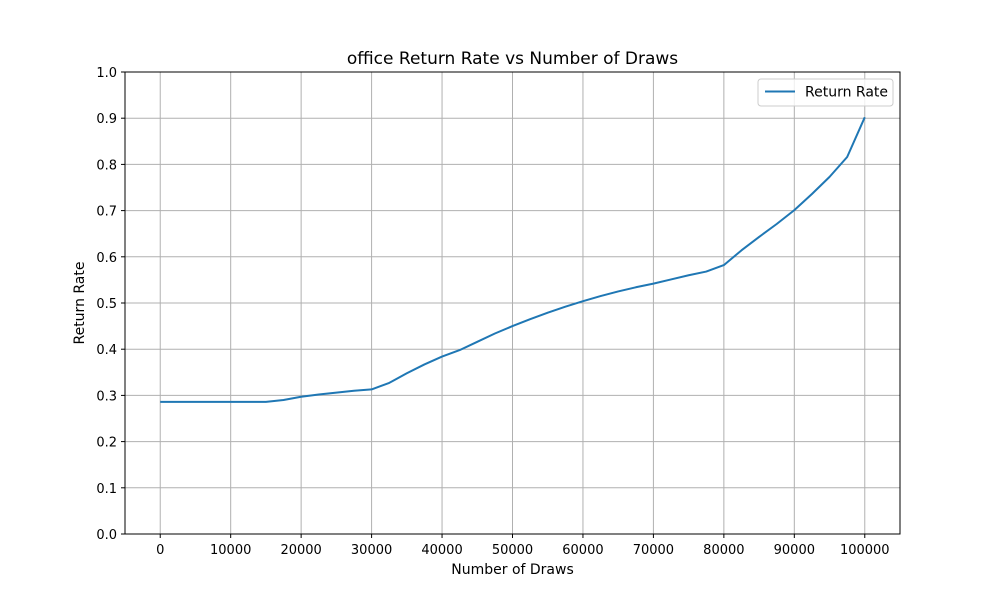  What do you see at coordinates (106, 443) in the screenshot?
I see `y-tick-label: 0.2` at bounding box center [106, 443].